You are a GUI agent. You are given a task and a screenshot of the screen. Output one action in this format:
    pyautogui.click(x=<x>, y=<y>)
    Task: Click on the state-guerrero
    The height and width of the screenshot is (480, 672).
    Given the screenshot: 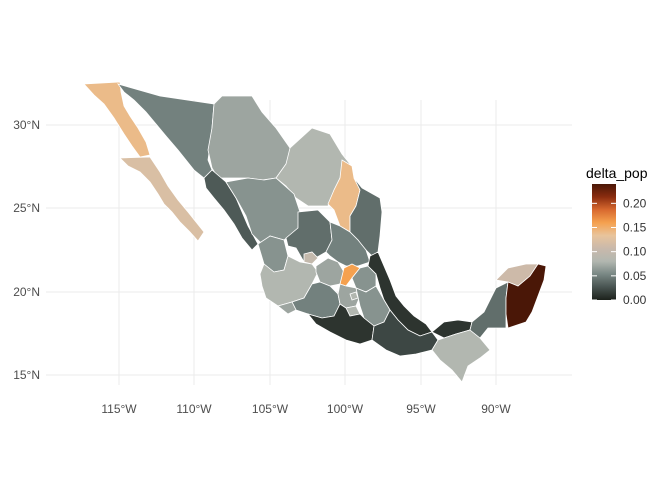 What is the action you would take?
    pyautogui.click(x=340, y=324)
    